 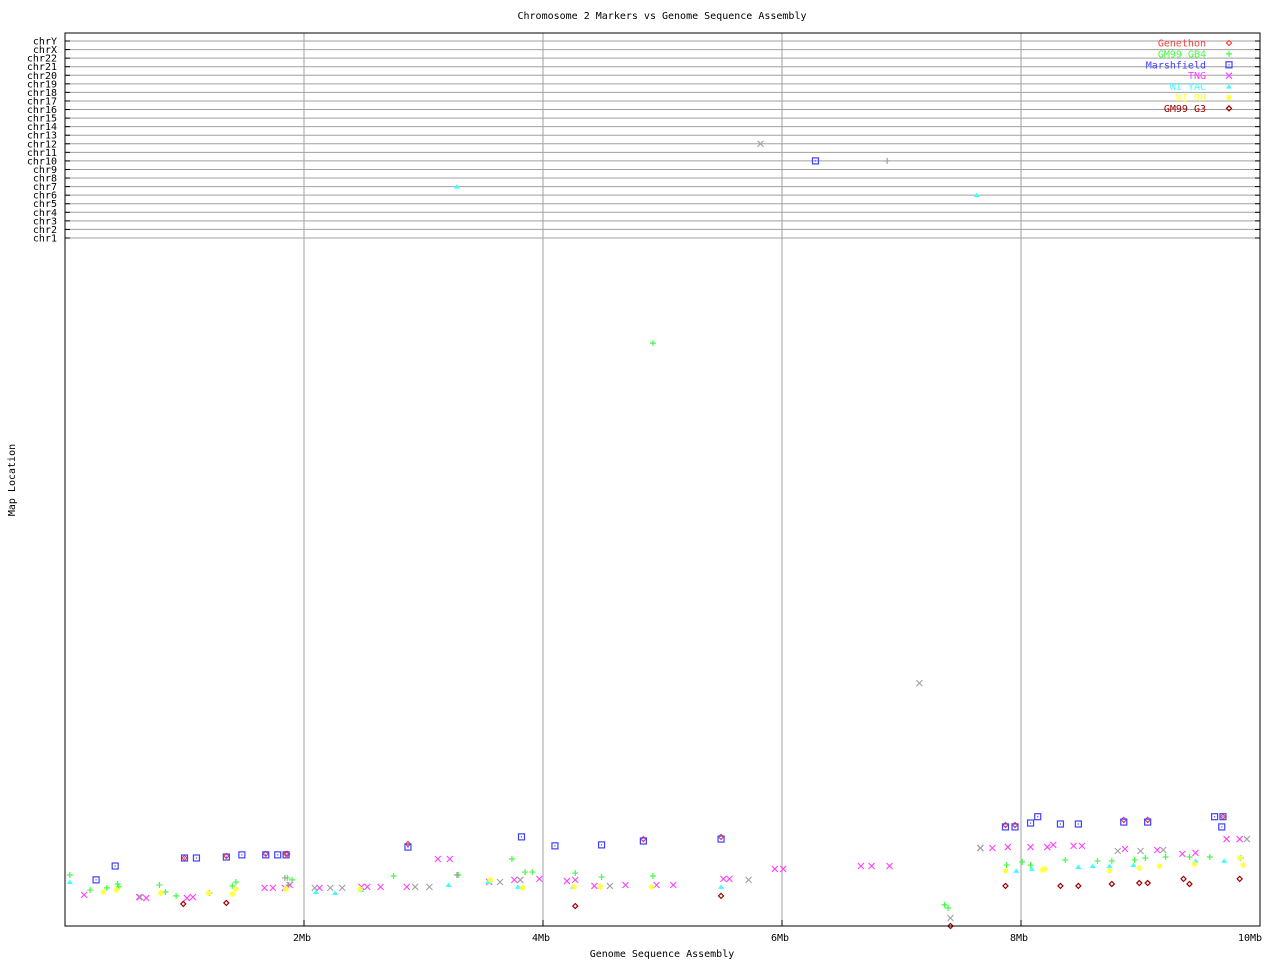 I want to click on y-tick-label: chr16, so click(x=42, y=110).